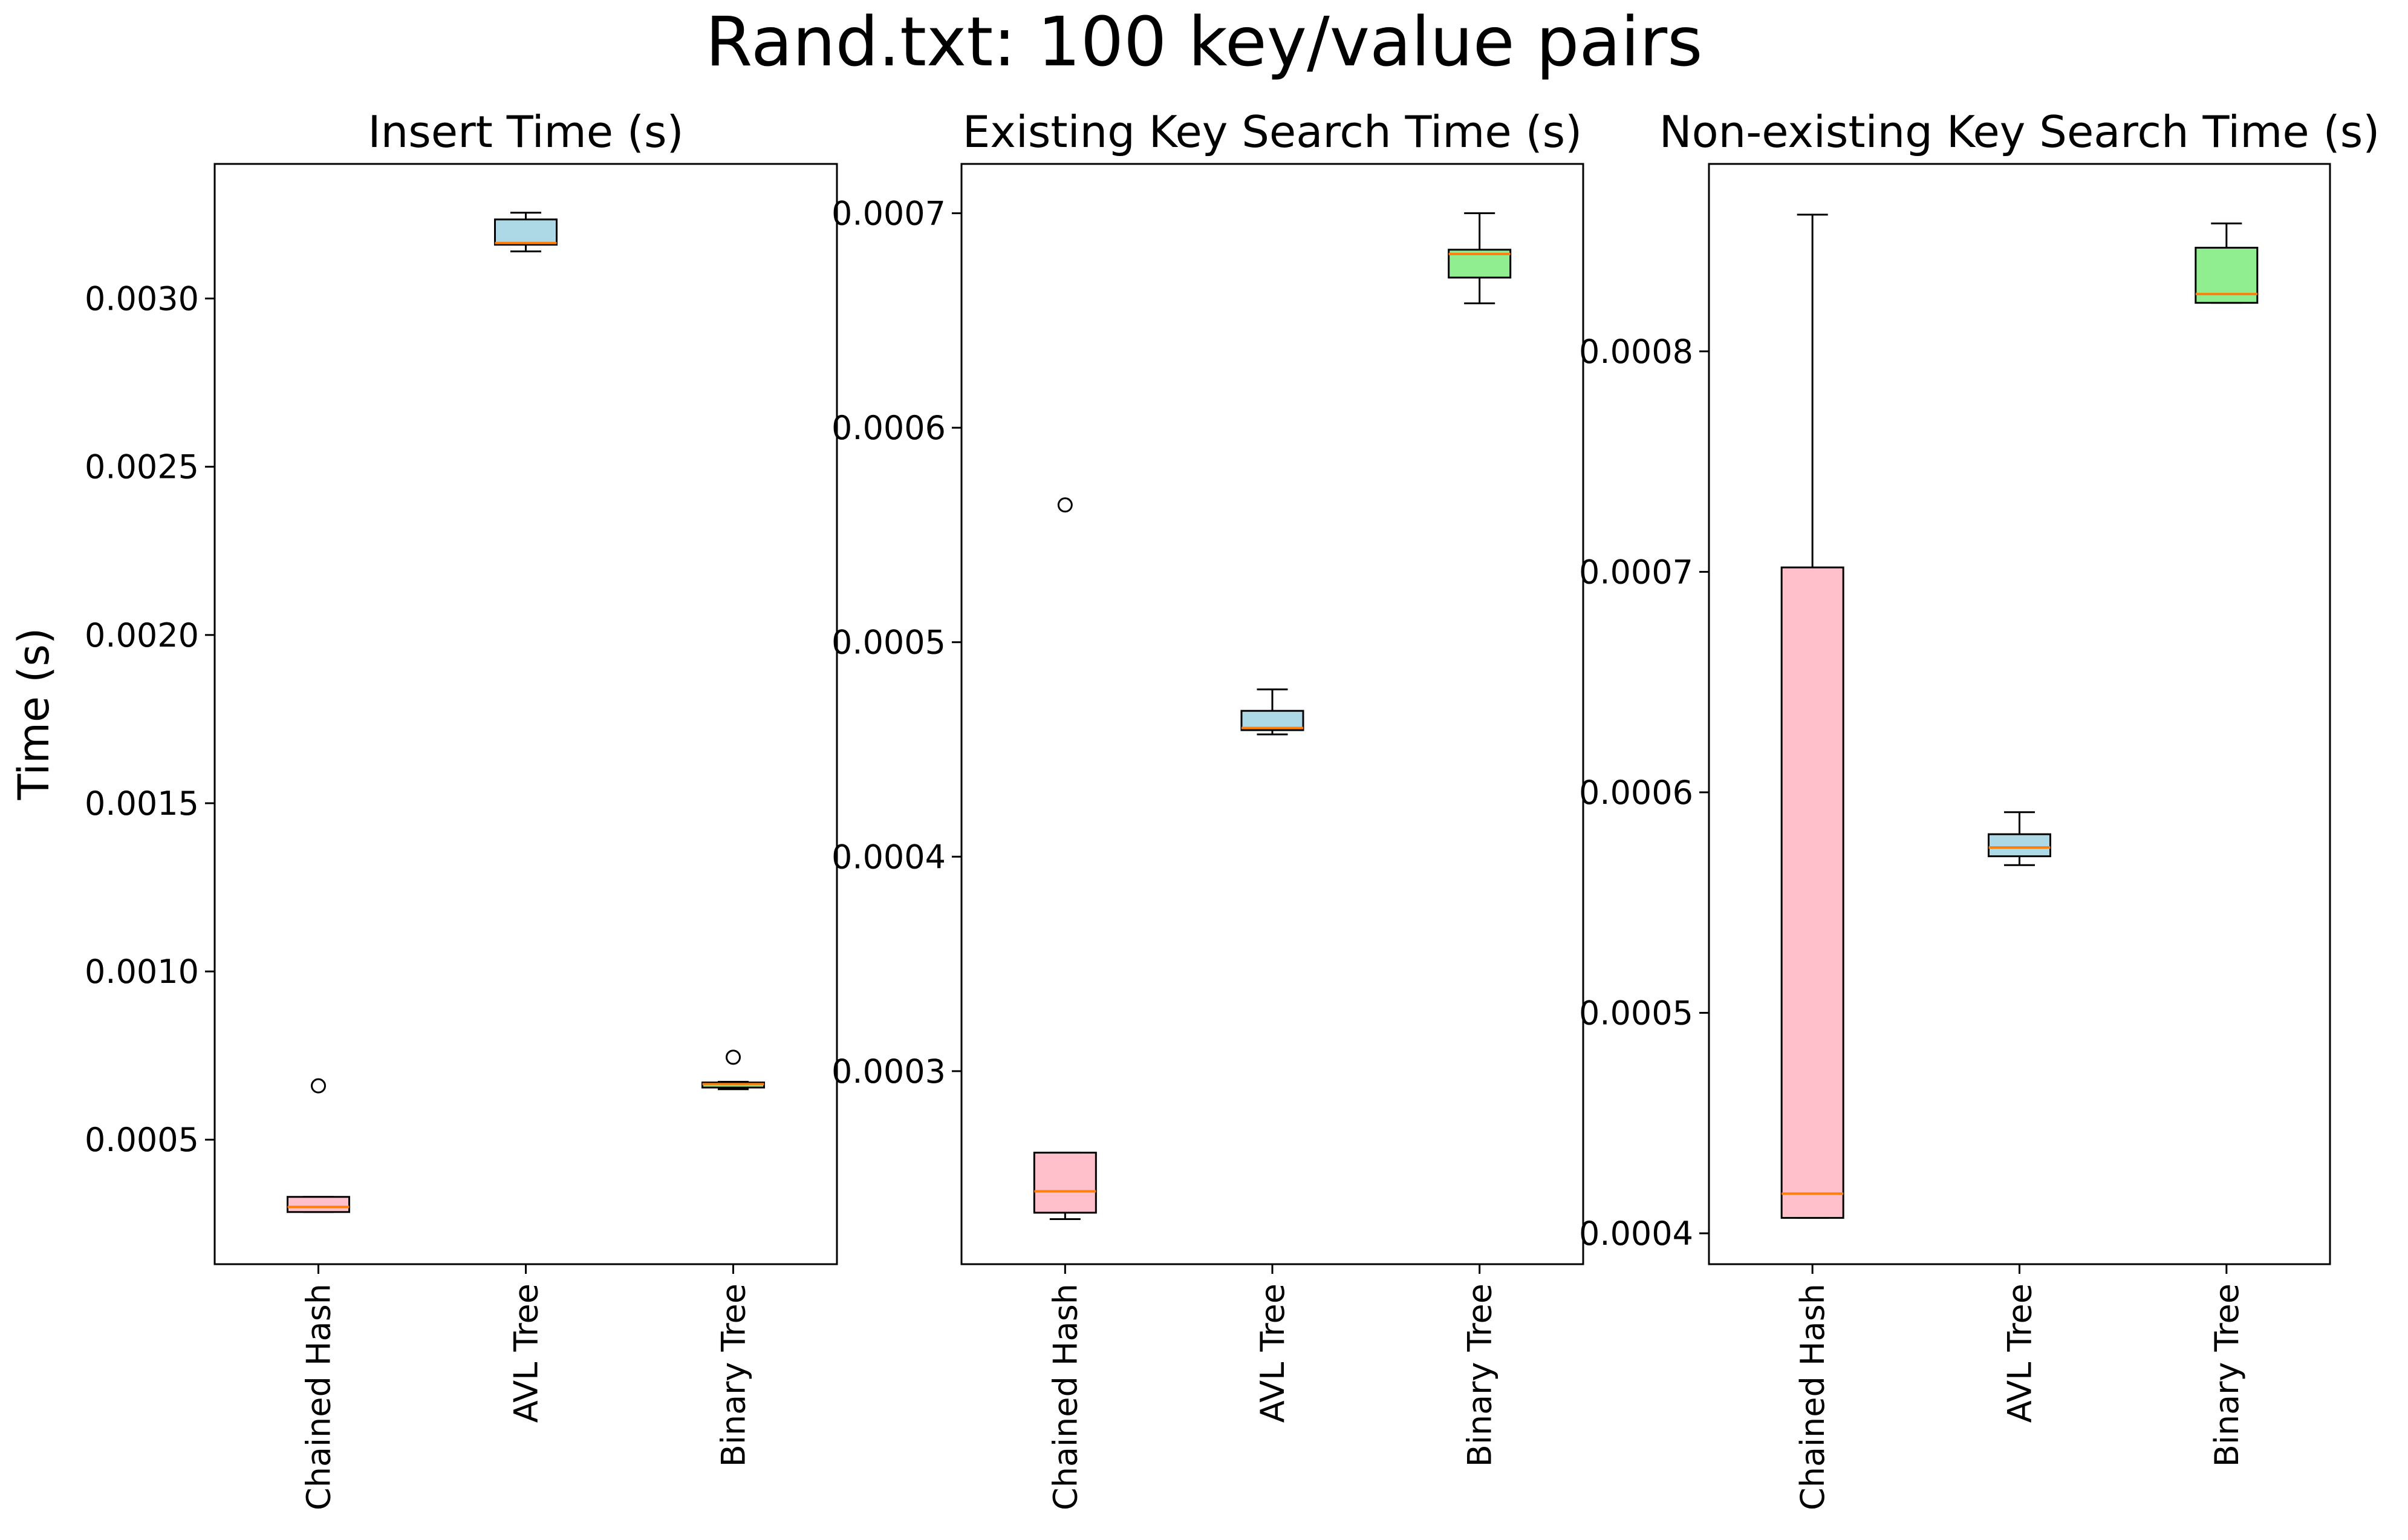 Image resolution: width=2408 pixels, height=1540 pixels. Describe the element at coordinates (525, 131) in the screenshot. I see `subplot-title: Insert Time (s)` at that location.